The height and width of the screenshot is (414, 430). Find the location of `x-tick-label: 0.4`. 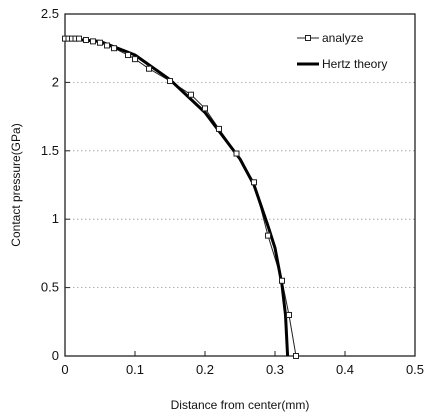

x-tick-label: 0.4 is located at coordinates (345, 369).